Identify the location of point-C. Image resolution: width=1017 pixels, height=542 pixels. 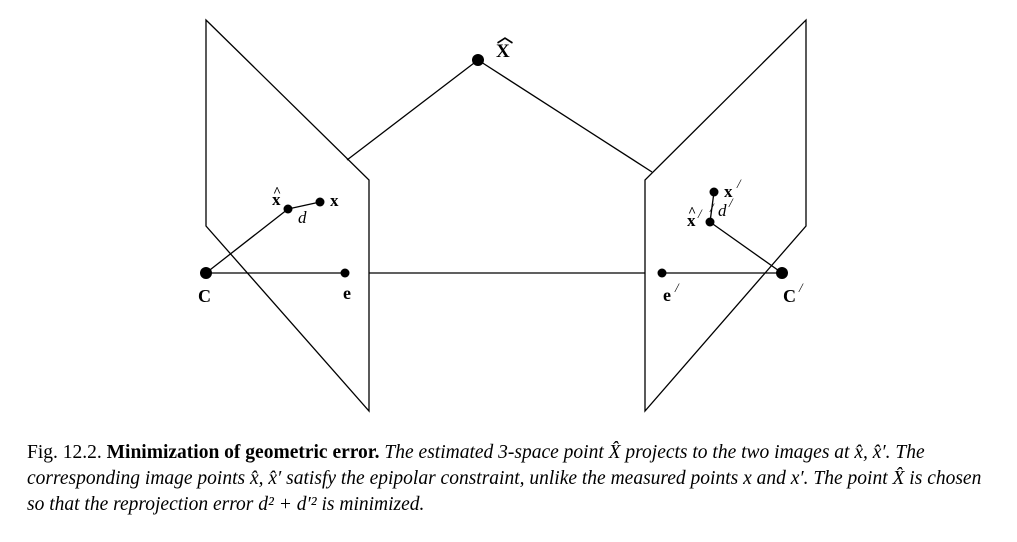
(206, 273).